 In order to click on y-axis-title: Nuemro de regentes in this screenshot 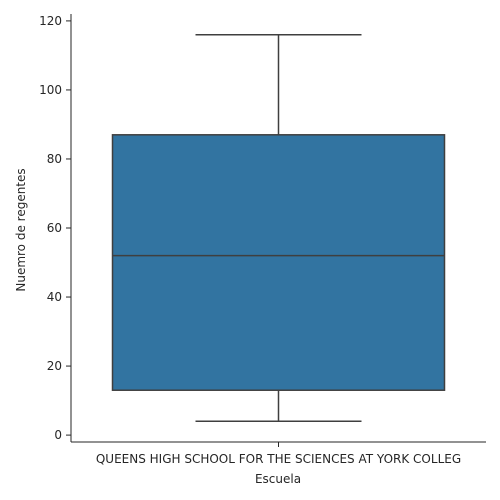, I will do `click(21, 229)`.